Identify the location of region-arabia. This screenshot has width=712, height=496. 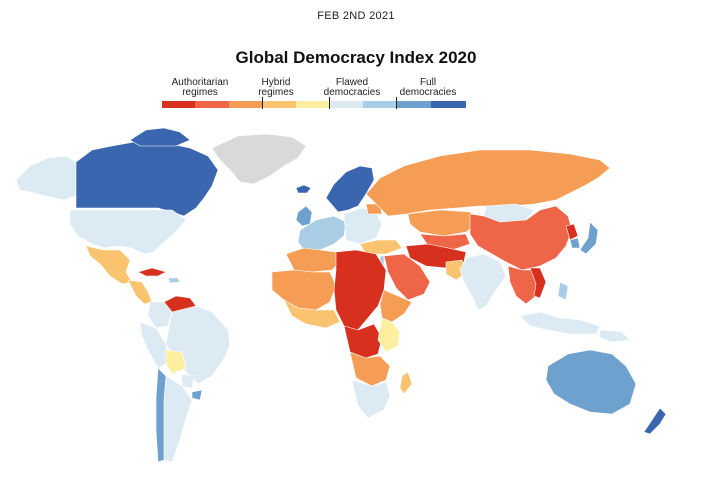
(407, 277).